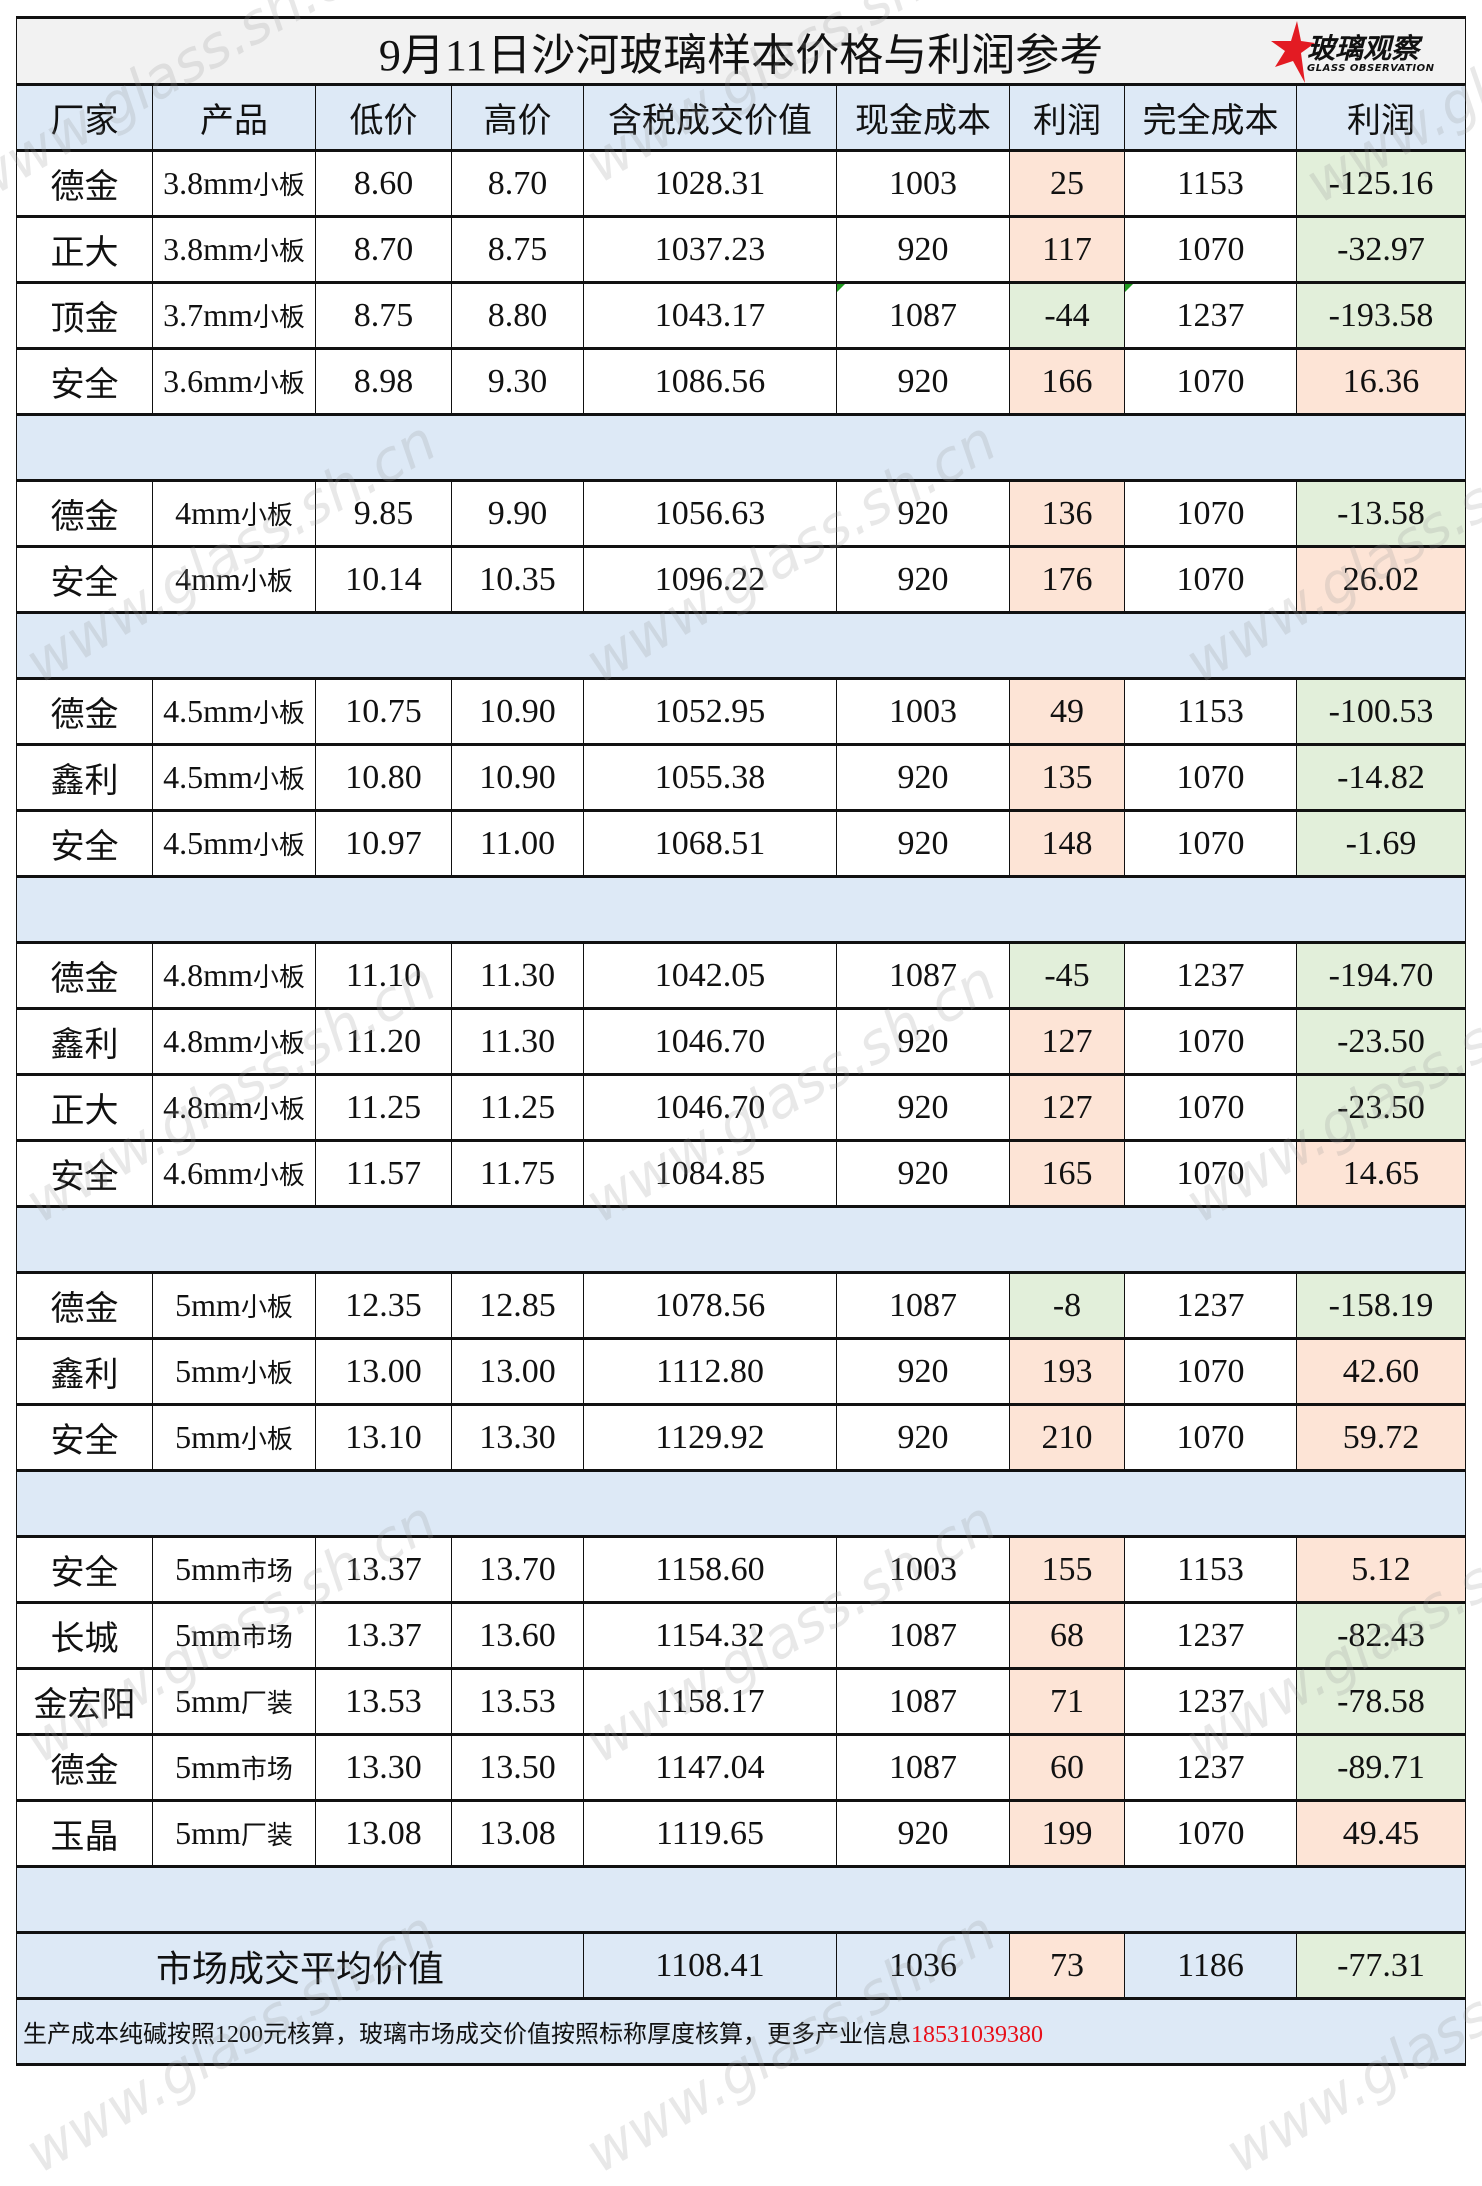 The height and width of the screenshot is (2186, 1482). I want to click on product-cell: 4.6mm小板, so click(234, 1173).